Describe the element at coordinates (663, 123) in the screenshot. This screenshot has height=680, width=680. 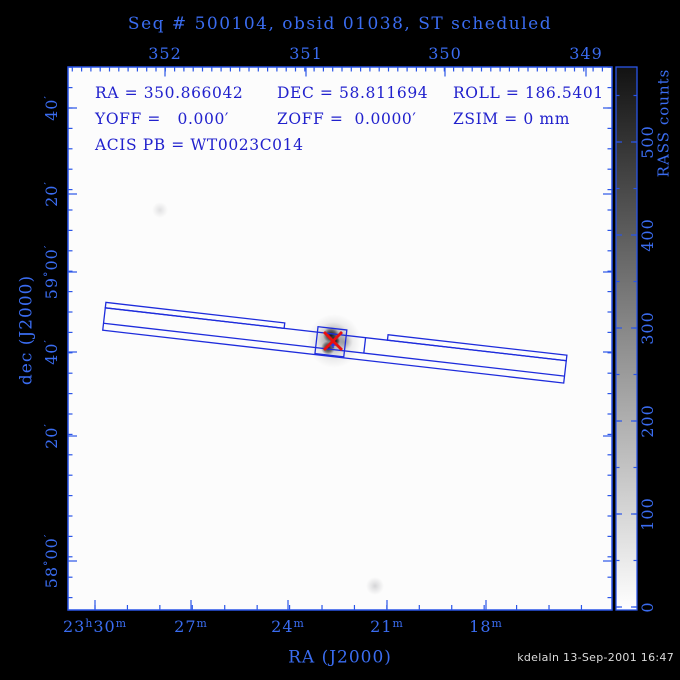
I see `colorbar-title: RASS counts` at that location.